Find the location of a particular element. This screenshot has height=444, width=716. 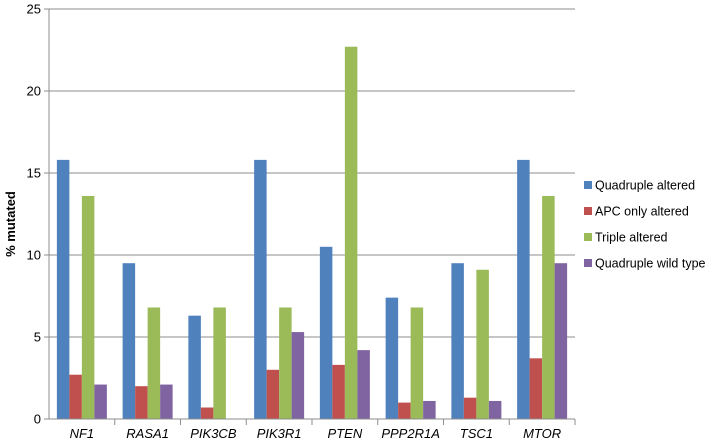

y-tick-label: 25 is located at coordinates (34, 9).